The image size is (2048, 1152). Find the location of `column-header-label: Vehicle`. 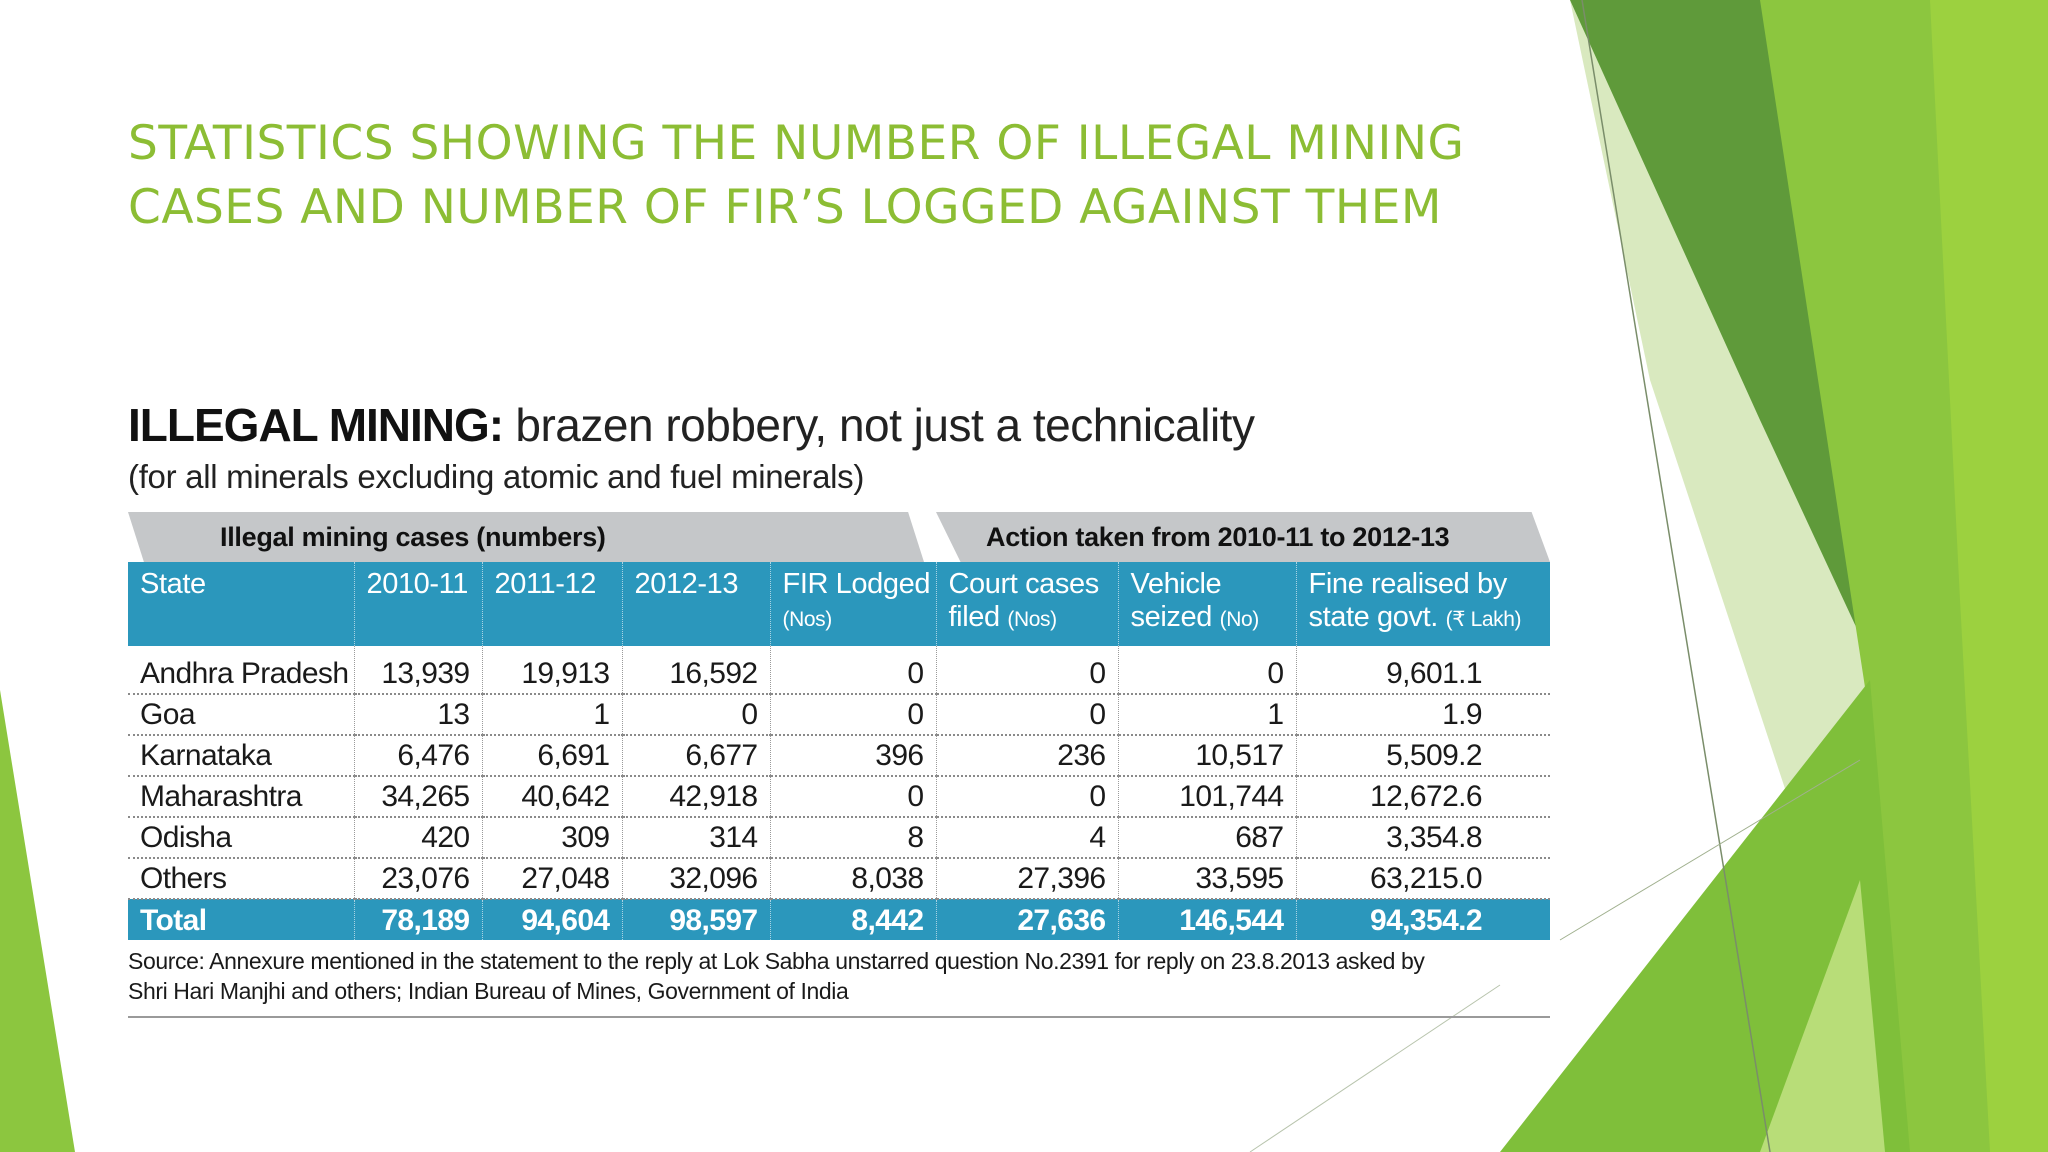

column-header-label: Vehicle is located at coordinates (1176, 584).